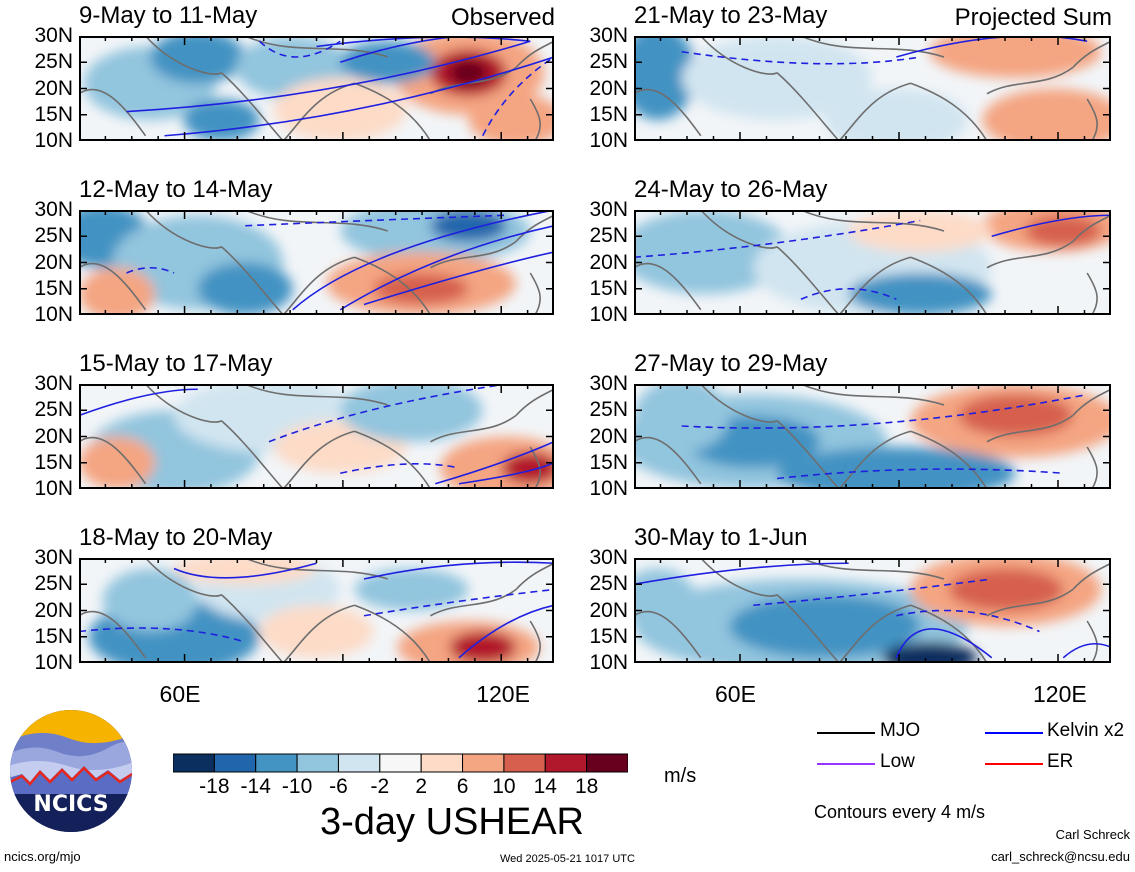 This screenshot has height=872, width=1135. Describe the element at coordinates (338, 786) in the screenshot. I see `colorbar-tick-label: -6` at that location.